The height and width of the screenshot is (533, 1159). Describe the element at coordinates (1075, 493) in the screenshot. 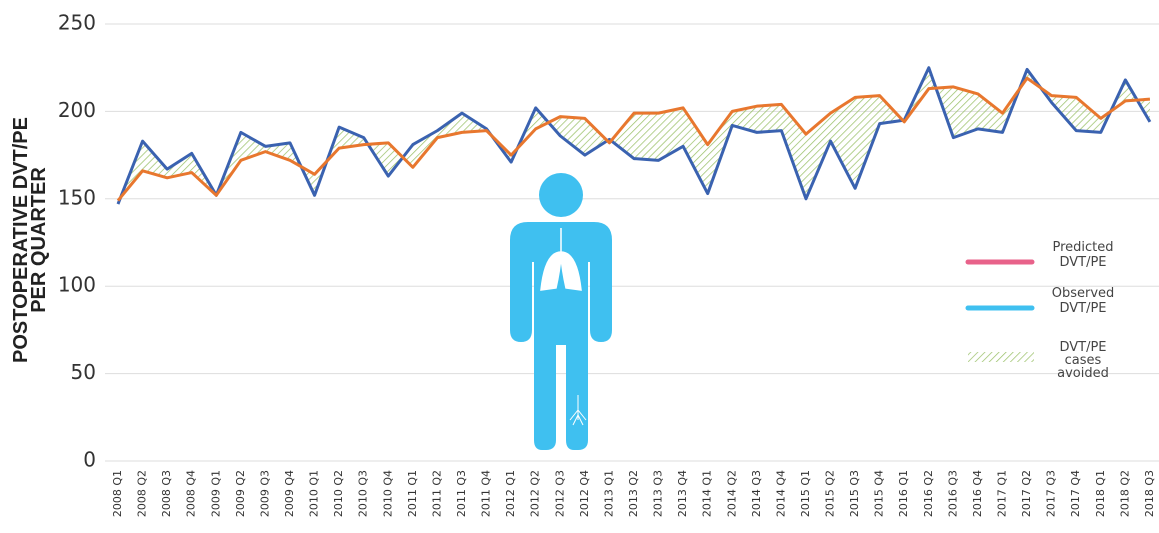

I see `x-tick-label: 2017 Q4` at that location.